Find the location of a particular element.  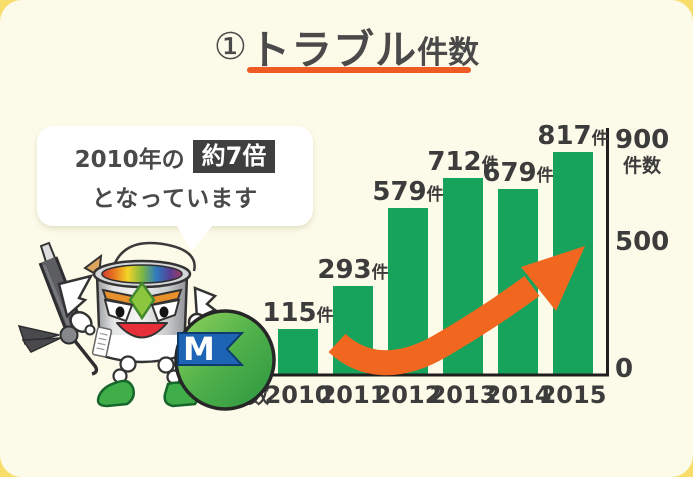

bar-value-label-2011: 293件 is located at coordinates (352, 270).